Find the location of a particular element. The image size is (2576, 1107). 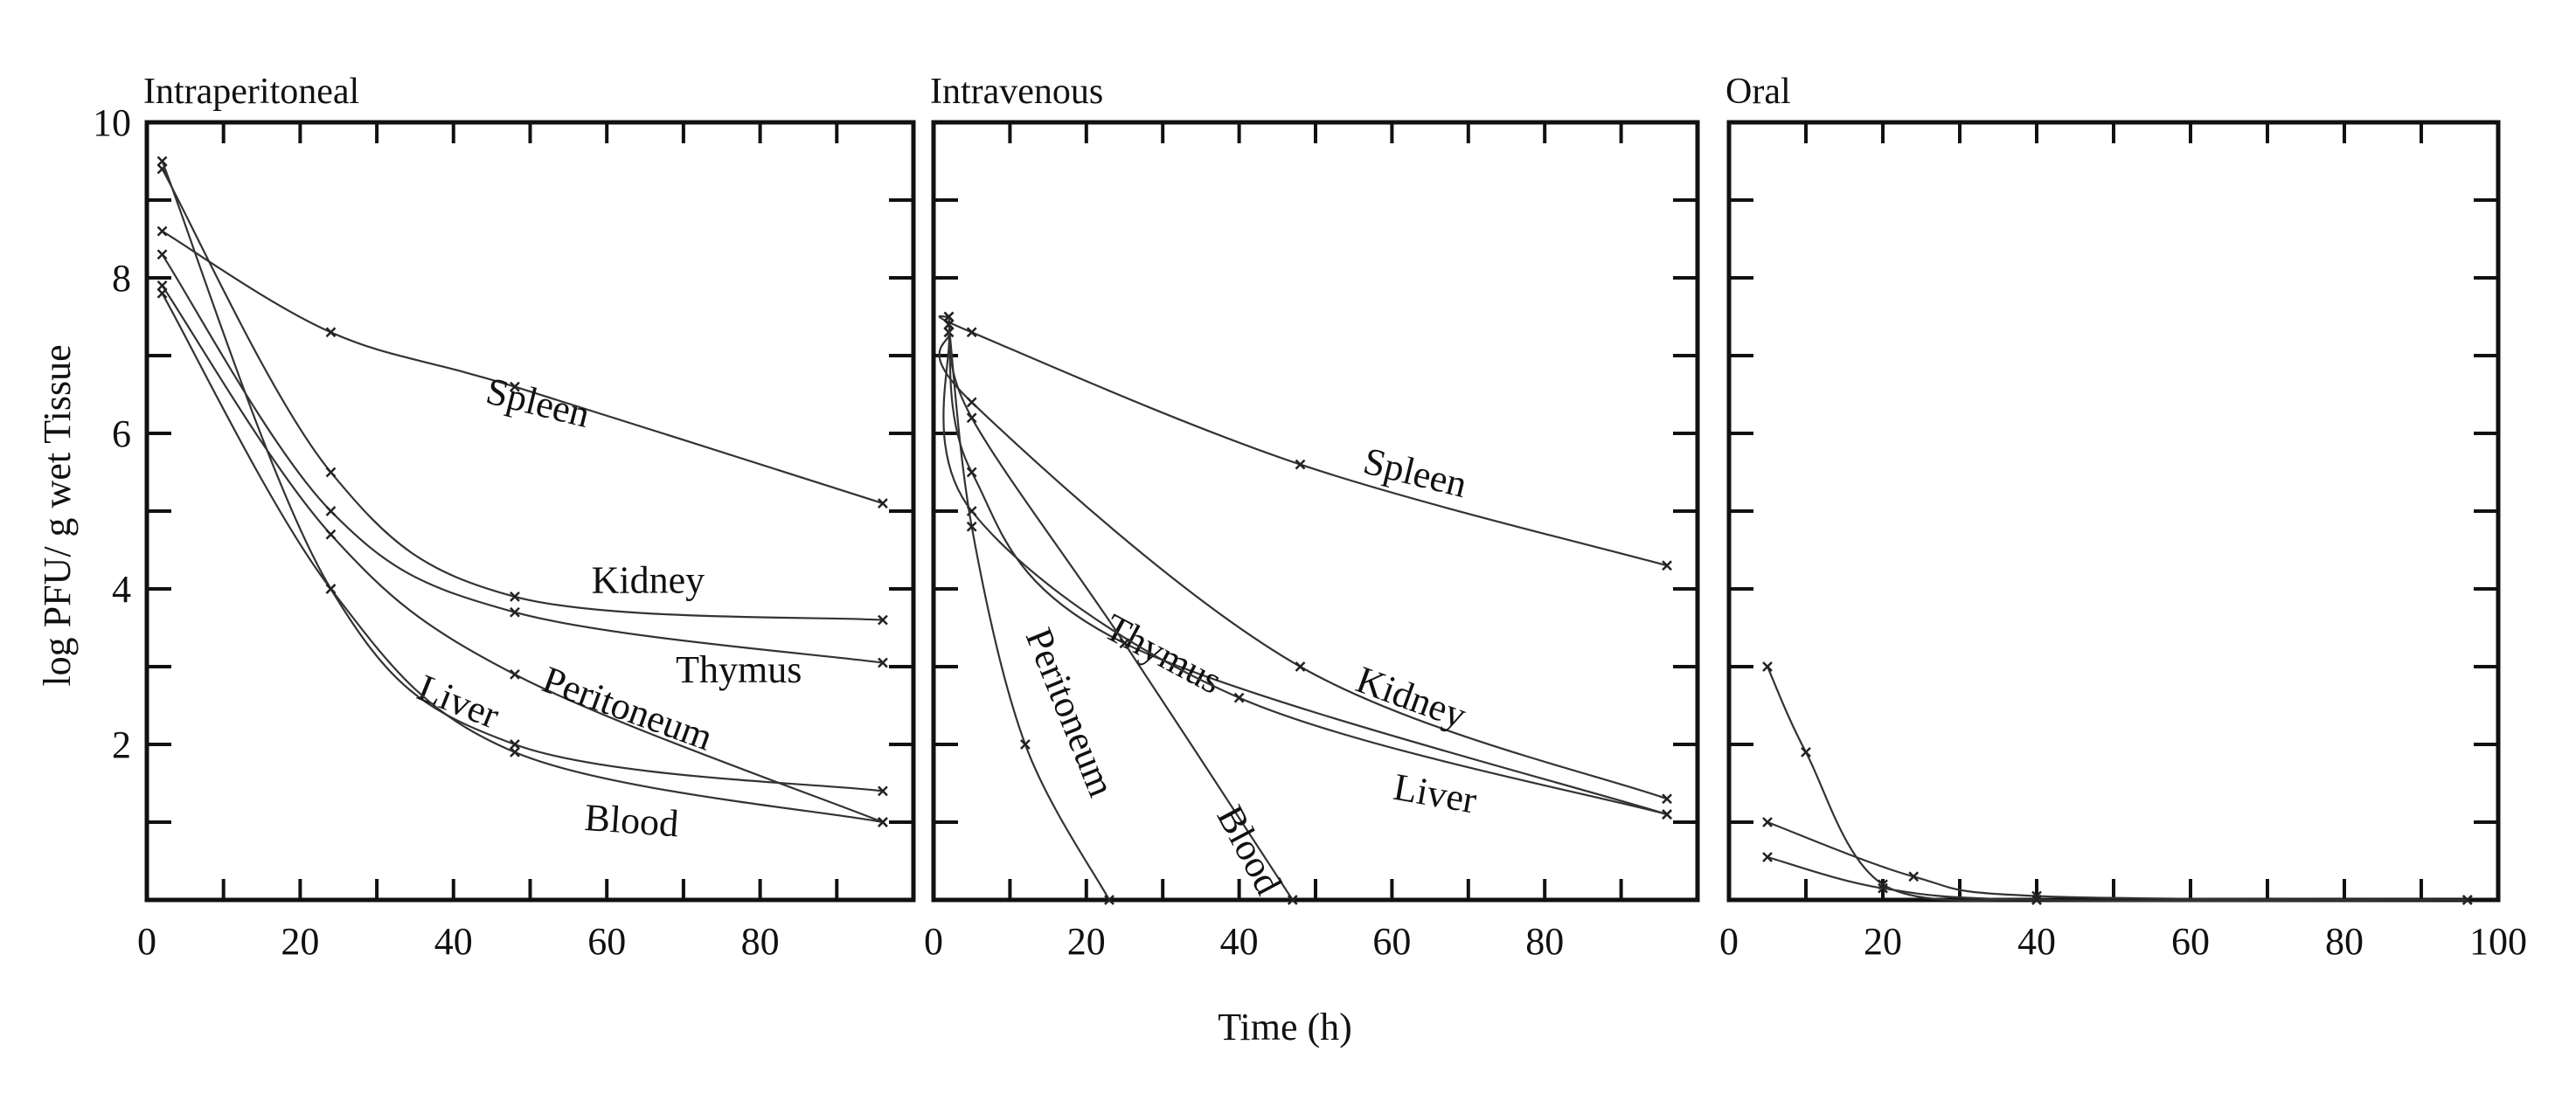

y-tick-label: 8 is located at coordinates (122, 278).